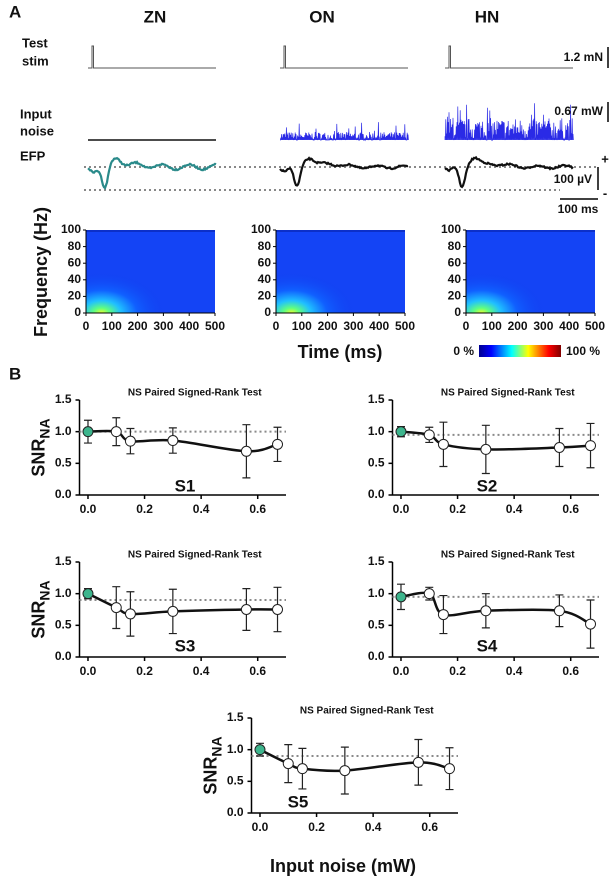 The height and width of the screenshot is (888, 614). What do you see at coordinates (487, 16) in the screenshot?
I see `column-title: HN` at bounding box center [487, 16].